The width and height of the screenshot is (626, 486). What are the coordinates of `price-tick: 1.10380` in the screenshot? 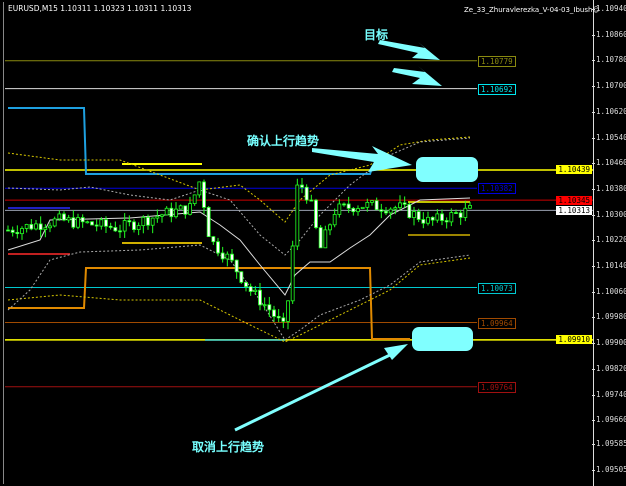 It's located at (609, 188).